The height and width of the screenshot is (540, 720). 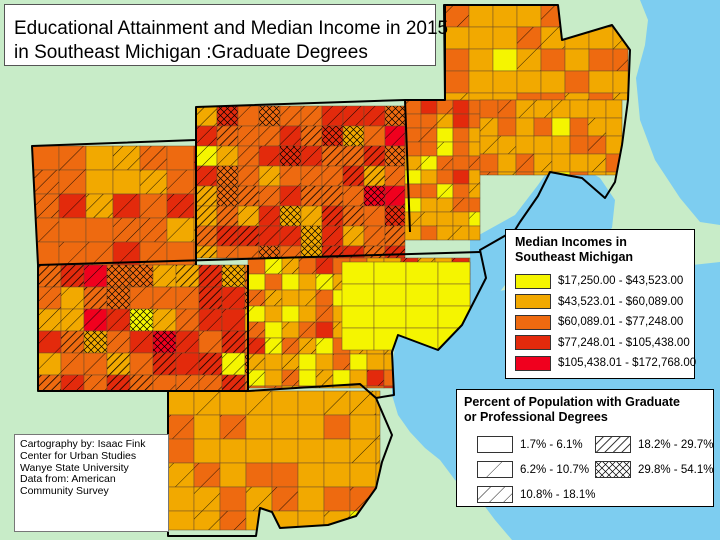 I want to click on percent-legend-title-line1: Percent of Population with Graduate, so click(x=572, y=402).